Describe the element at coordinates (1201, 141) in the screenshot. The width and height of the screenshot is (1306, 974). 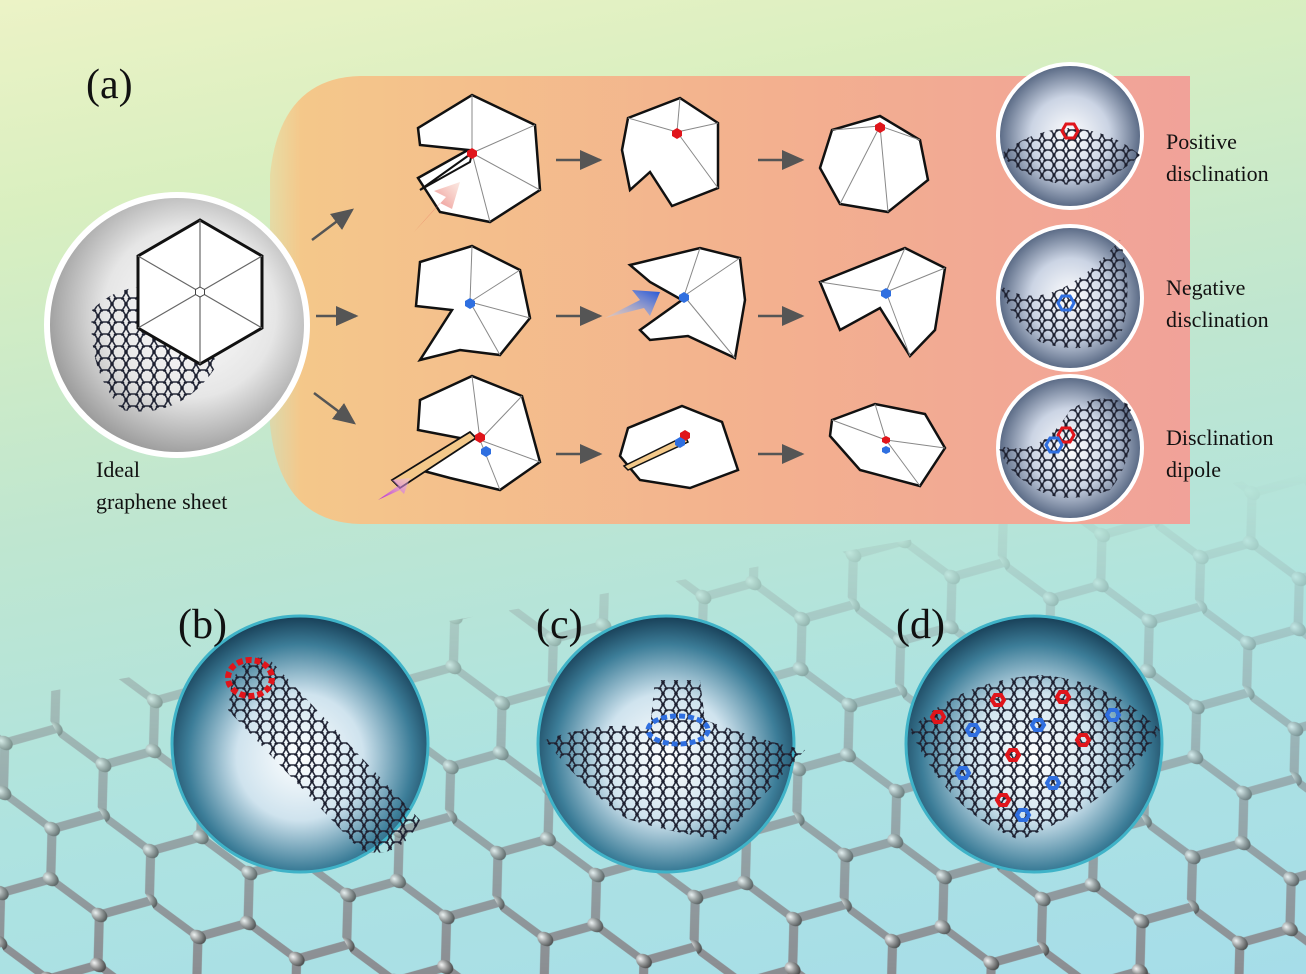
I see `caption-line: Positive` at that location.